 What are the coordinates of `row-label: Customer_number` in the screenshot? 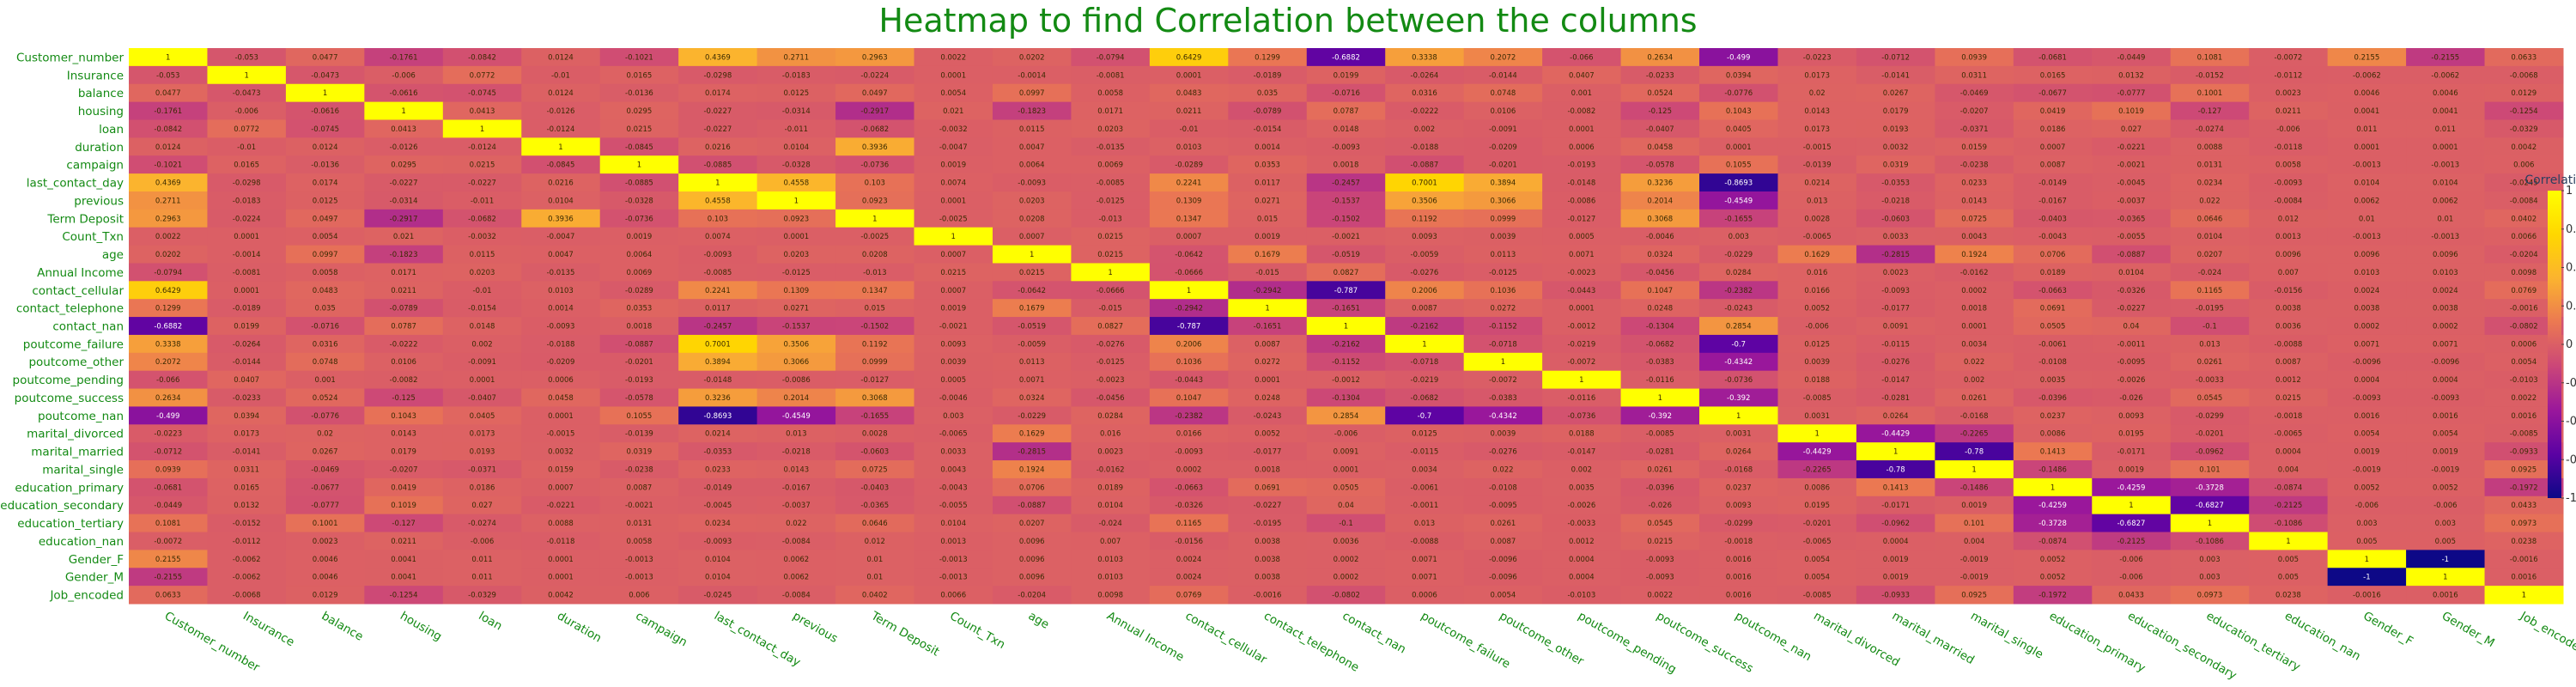 It's located at (70, 57).